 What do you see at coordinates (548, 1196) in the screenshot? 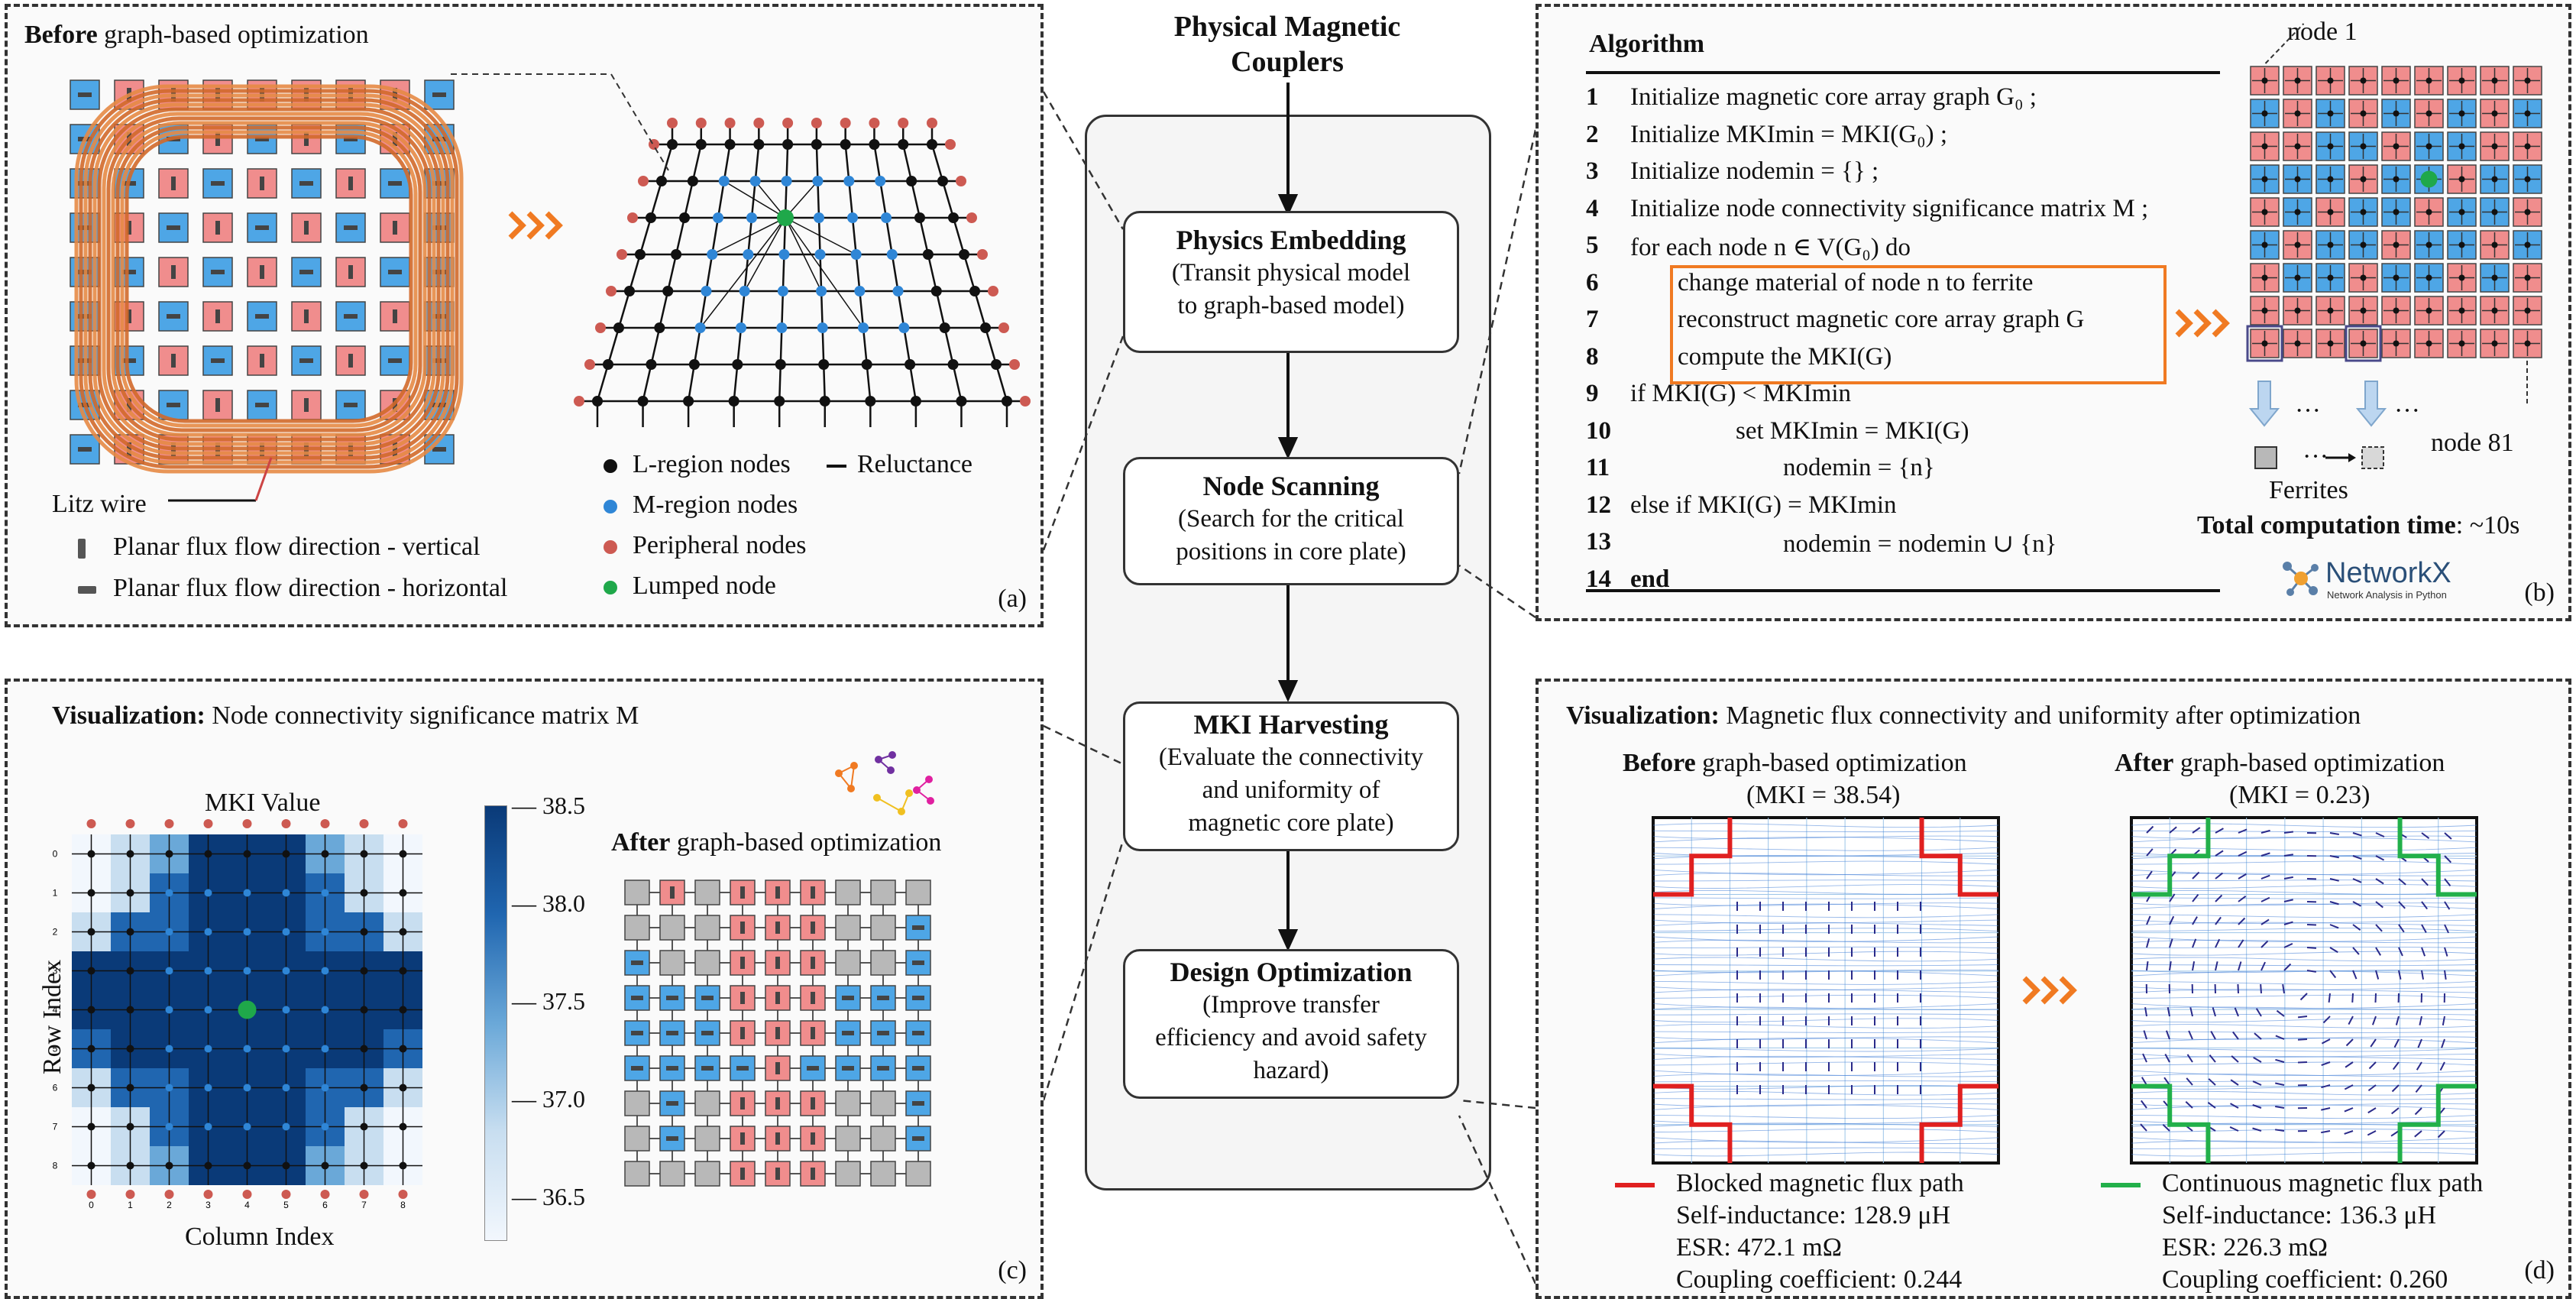
I see `colorbar-tick: — 36.5` at bounding box center [548, 1196].